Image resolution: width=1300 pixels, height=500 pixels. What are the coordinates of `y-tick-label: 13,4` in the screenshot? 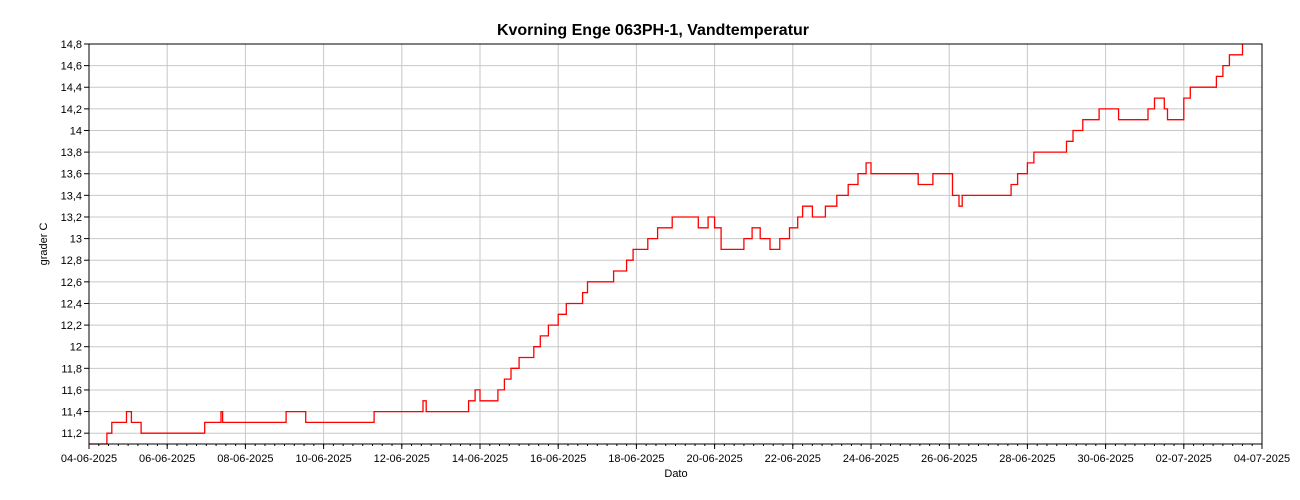 It's located at (71, 196).